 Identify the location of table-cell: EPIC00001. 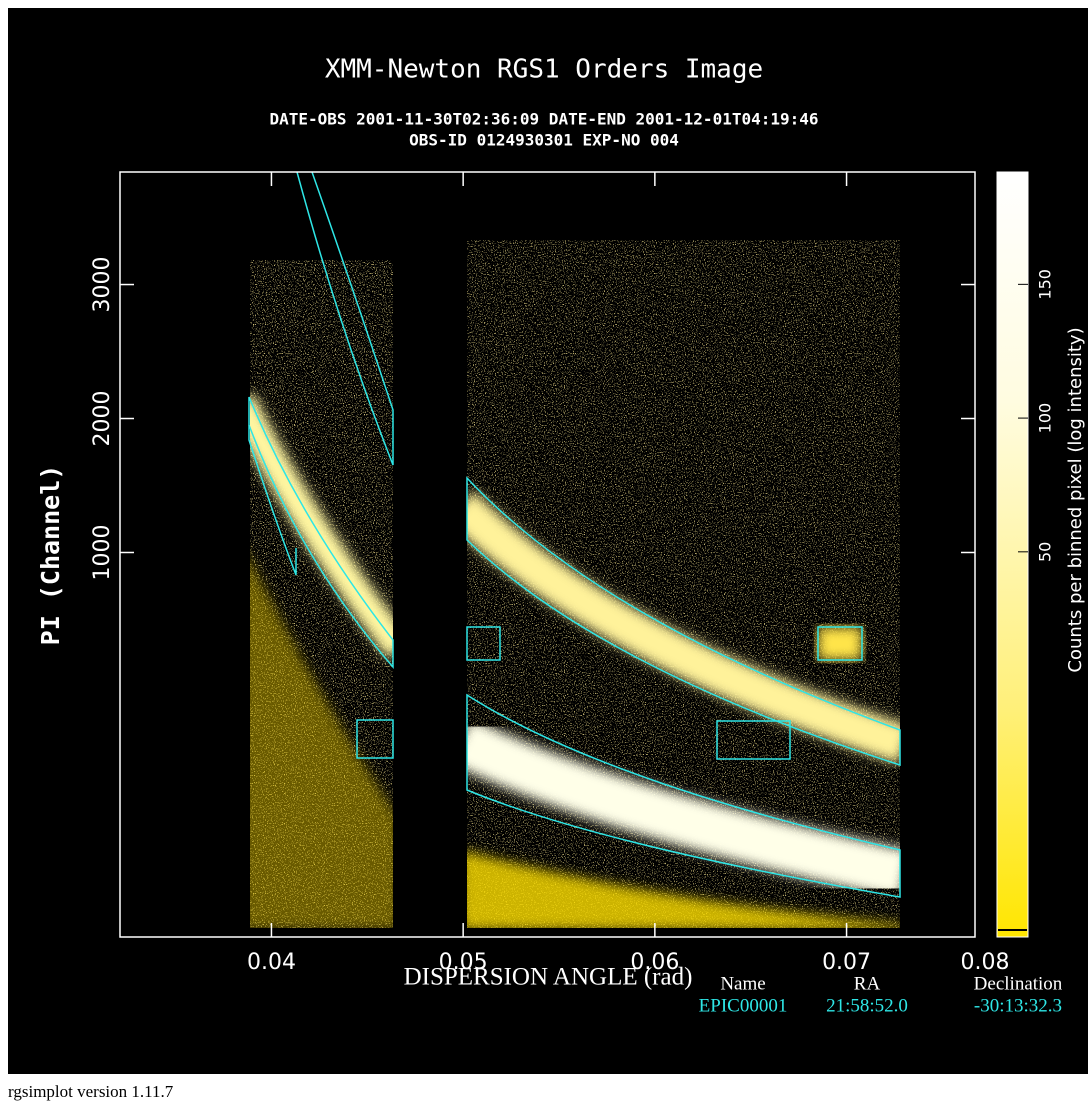
(743, 1005).